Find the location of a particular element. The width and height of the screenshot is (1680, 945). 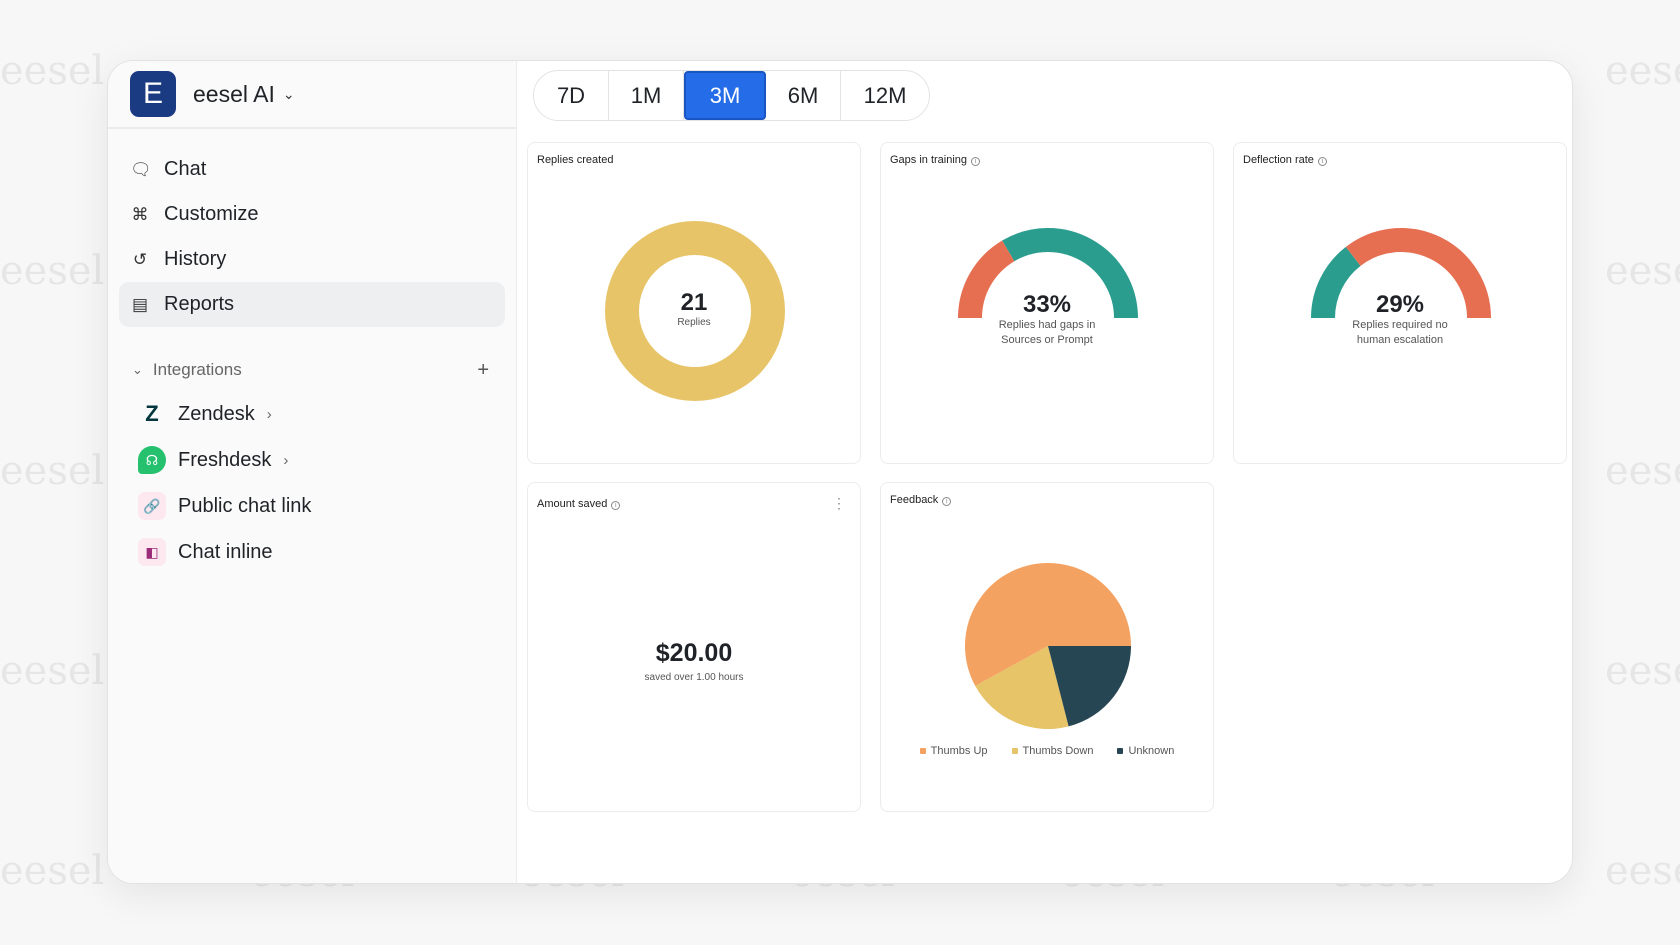

range-7d: 7D is located at coordinates (571, 95).